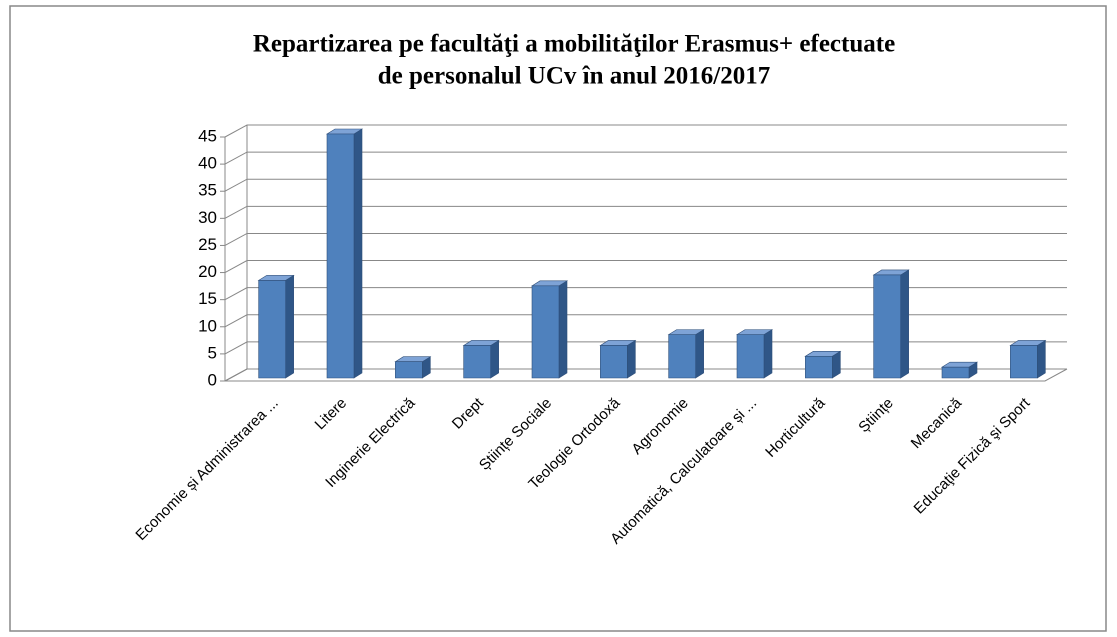  I want to click on y-tick-label: 20, so click(207, 271).